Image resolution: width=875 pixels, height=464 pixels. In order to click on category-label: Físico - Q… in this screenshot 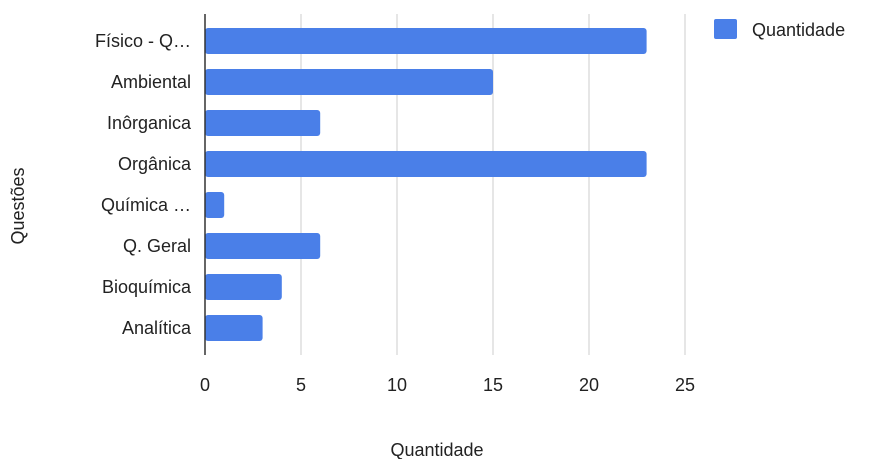, I will do `click(143, 41)`.